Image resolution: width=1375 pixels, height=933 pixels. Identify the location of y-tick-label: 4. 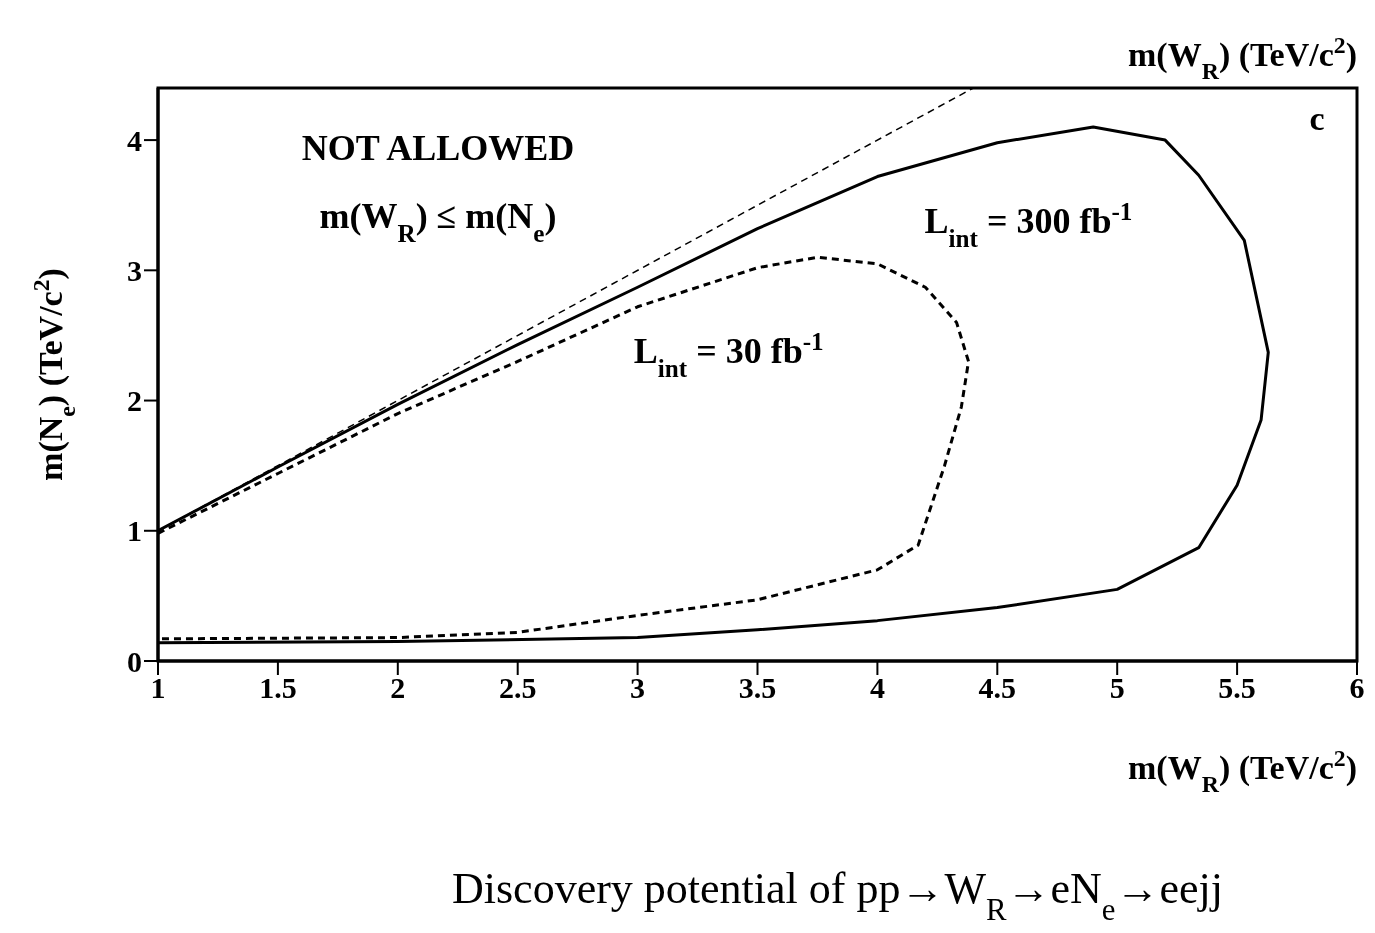
(134, 140).